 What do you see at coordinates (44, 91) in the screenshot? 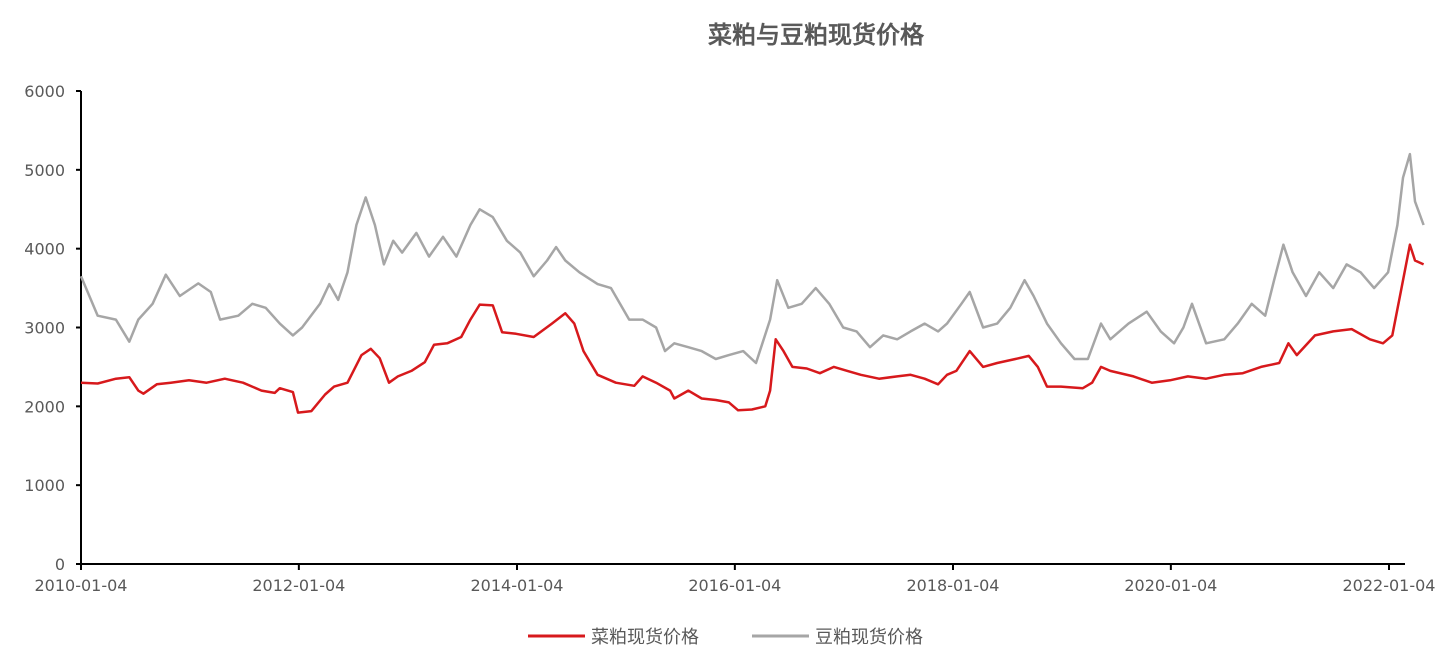
I see `y-tick-label: 6000` at bounding box center [44, 91].